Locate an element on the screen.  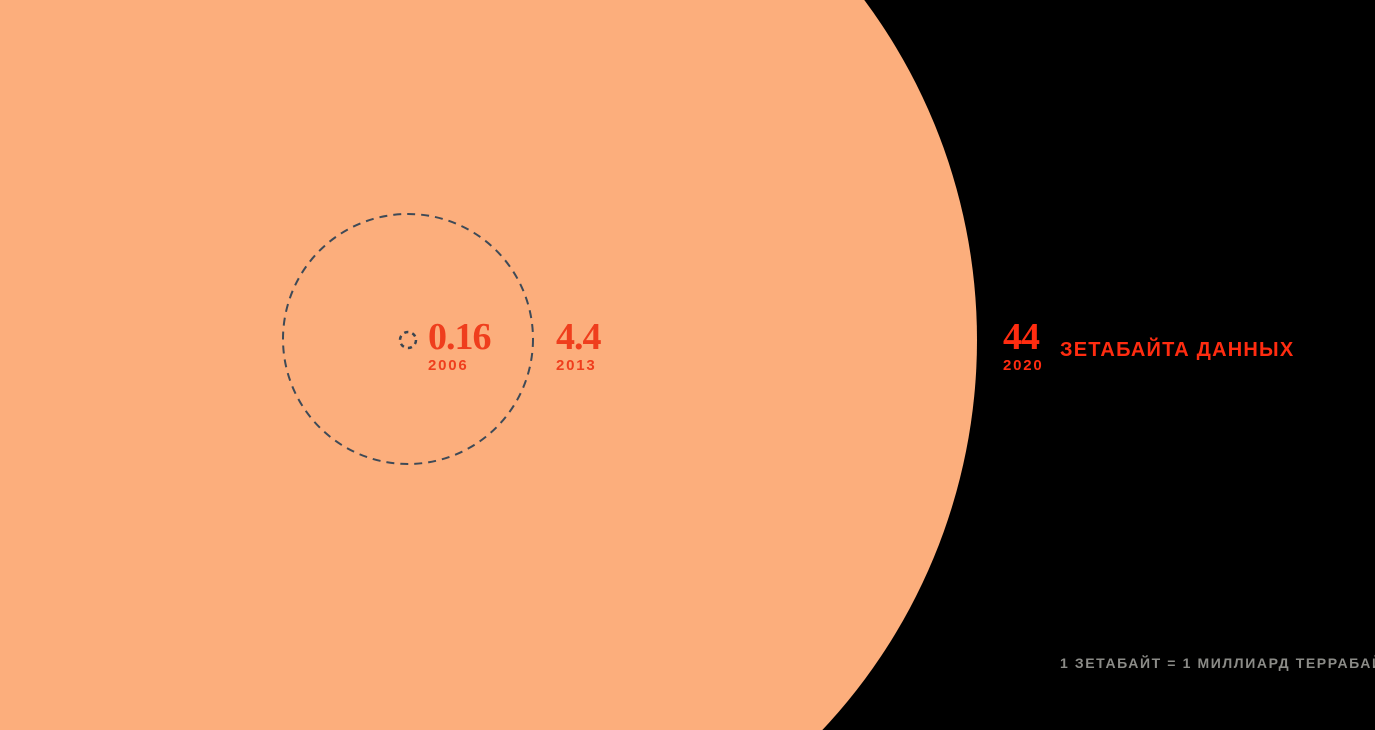
label-2013: 4.4 2013 is located at coordinates (578, 345).